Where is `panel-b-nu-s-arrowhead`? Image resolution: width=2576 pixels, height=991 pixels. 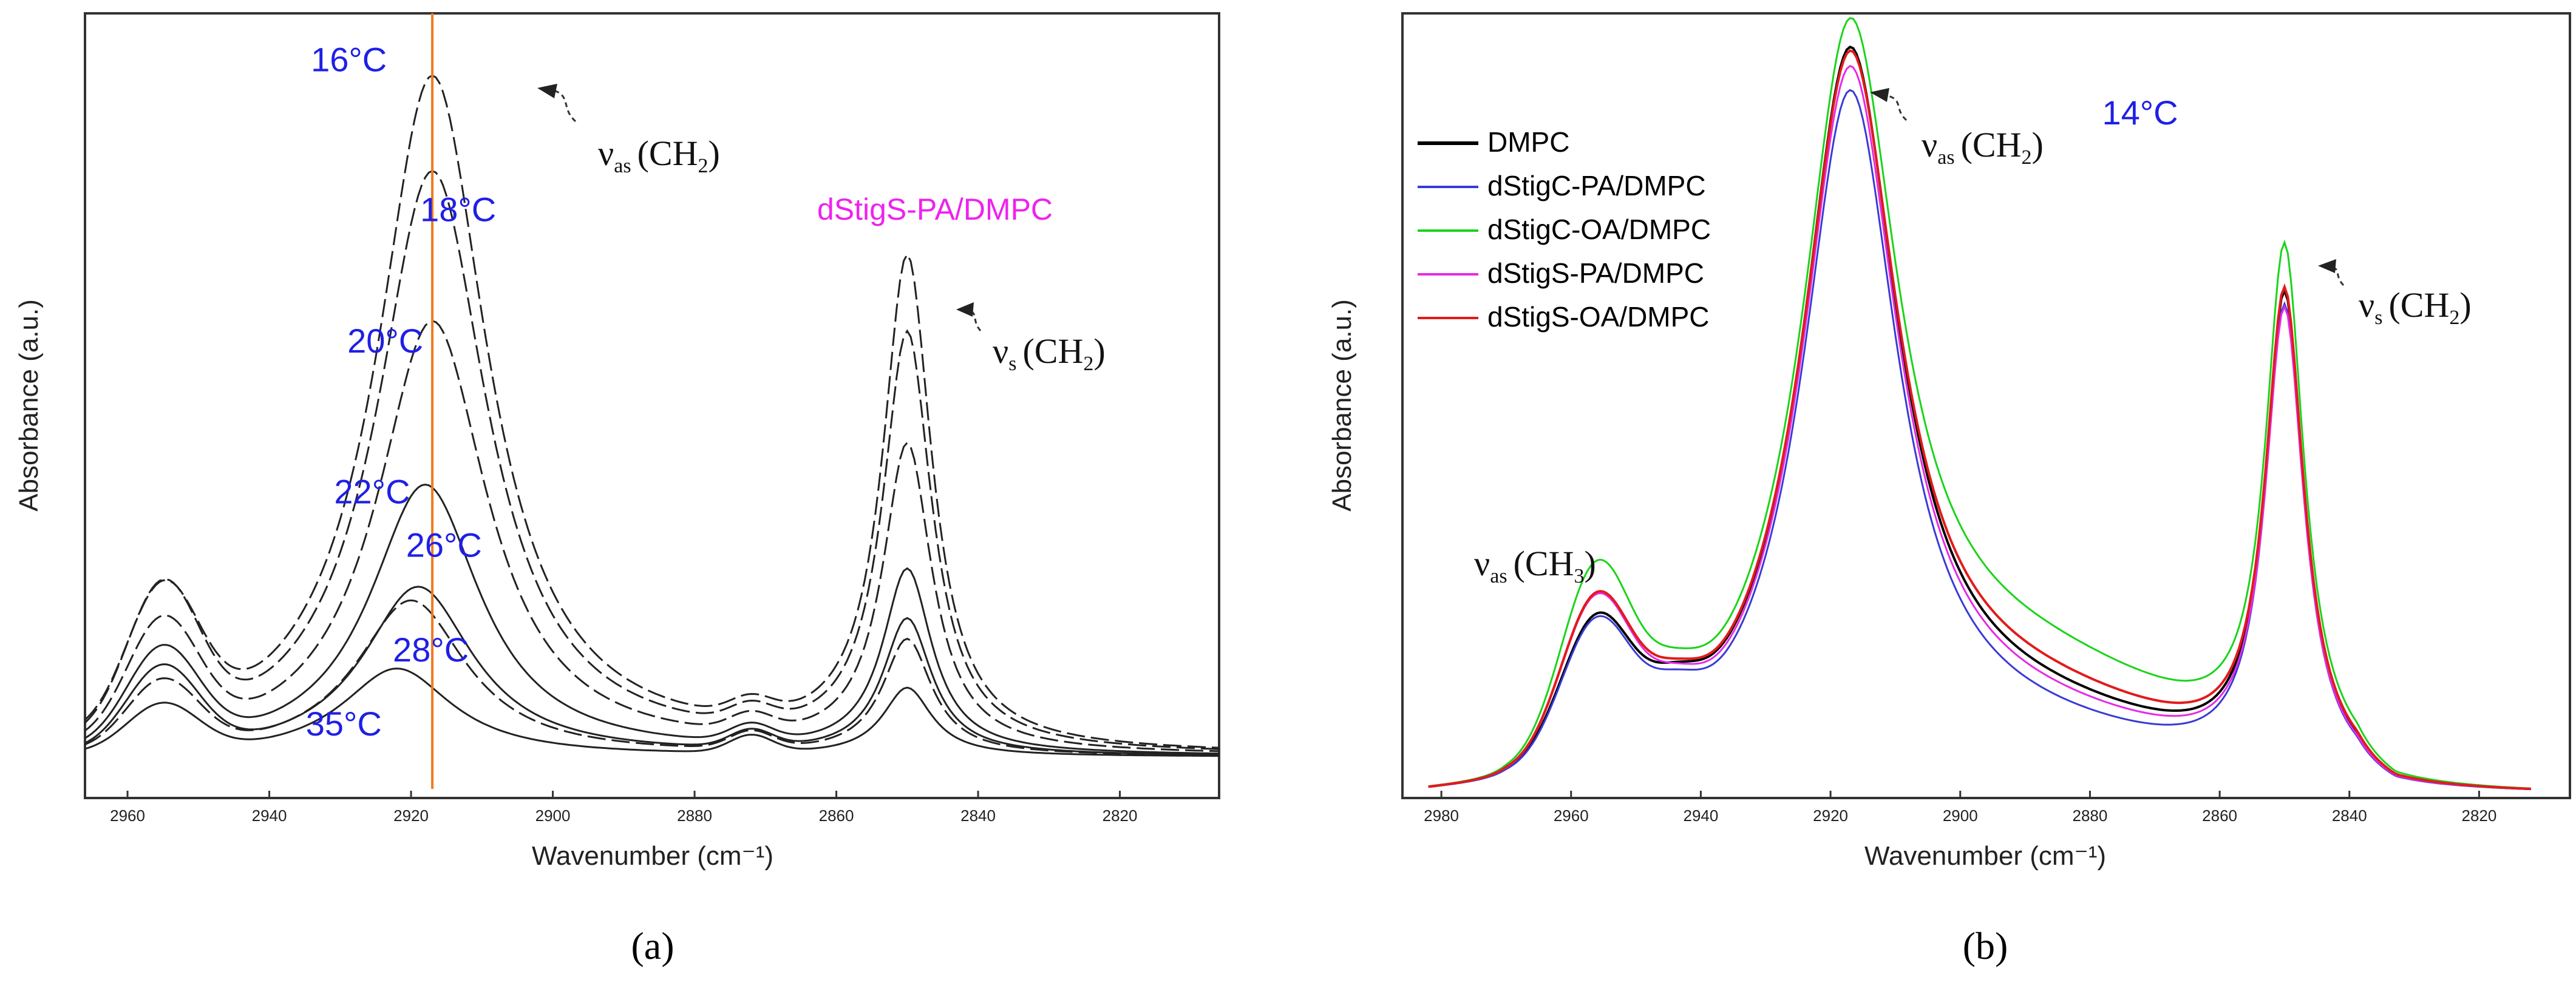 panel-b-nu-s-arrowhead is located at coordinates (2327, 266).